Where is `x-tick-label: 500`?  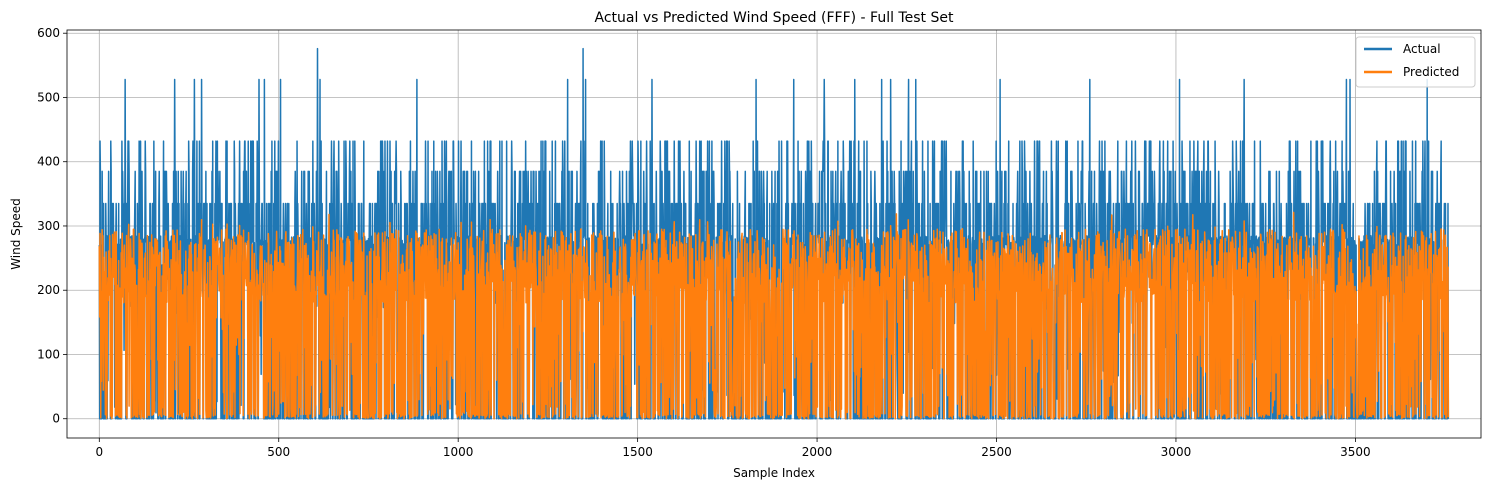
x-tick-label: 500 is located at coordinates (278, 452).